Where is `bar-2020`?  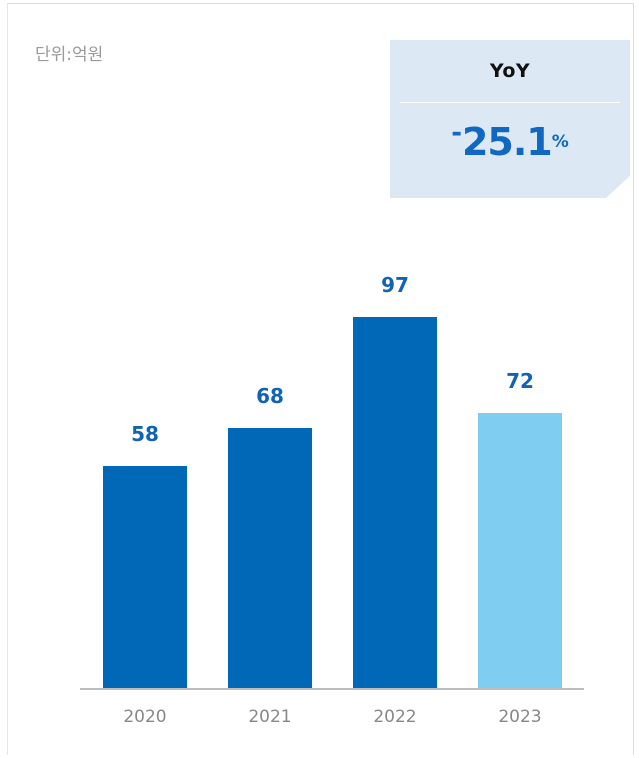
bar-2020 is located at coordinates (145, 577).